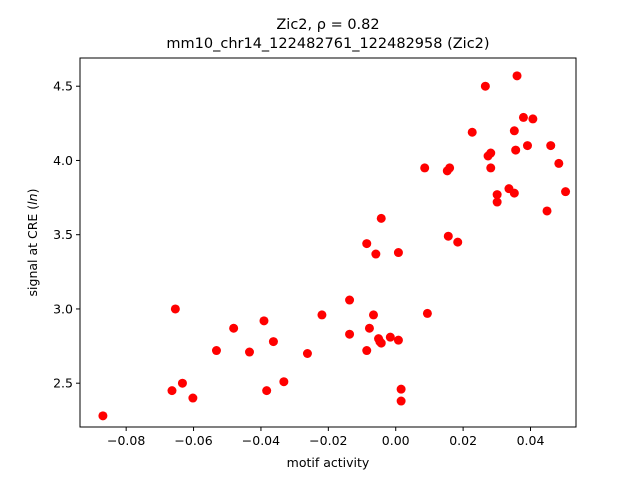  I want to click on x-tick-label: −0.06, so click(193, 440).